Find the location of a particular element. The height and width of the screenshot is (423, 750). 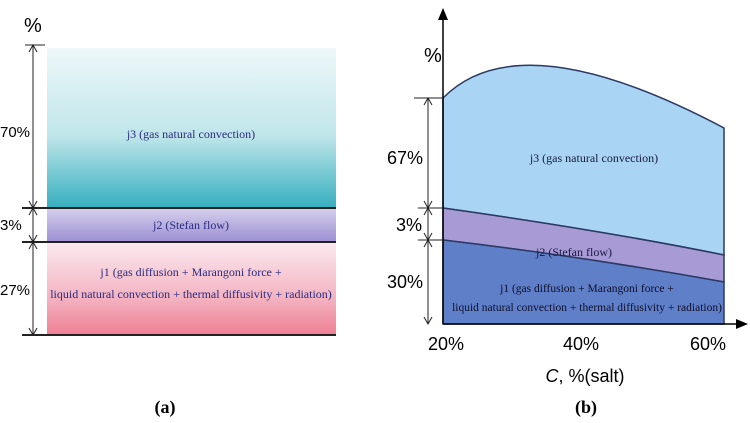

arrow-j3-top-a is located at coordinates (33, 48).